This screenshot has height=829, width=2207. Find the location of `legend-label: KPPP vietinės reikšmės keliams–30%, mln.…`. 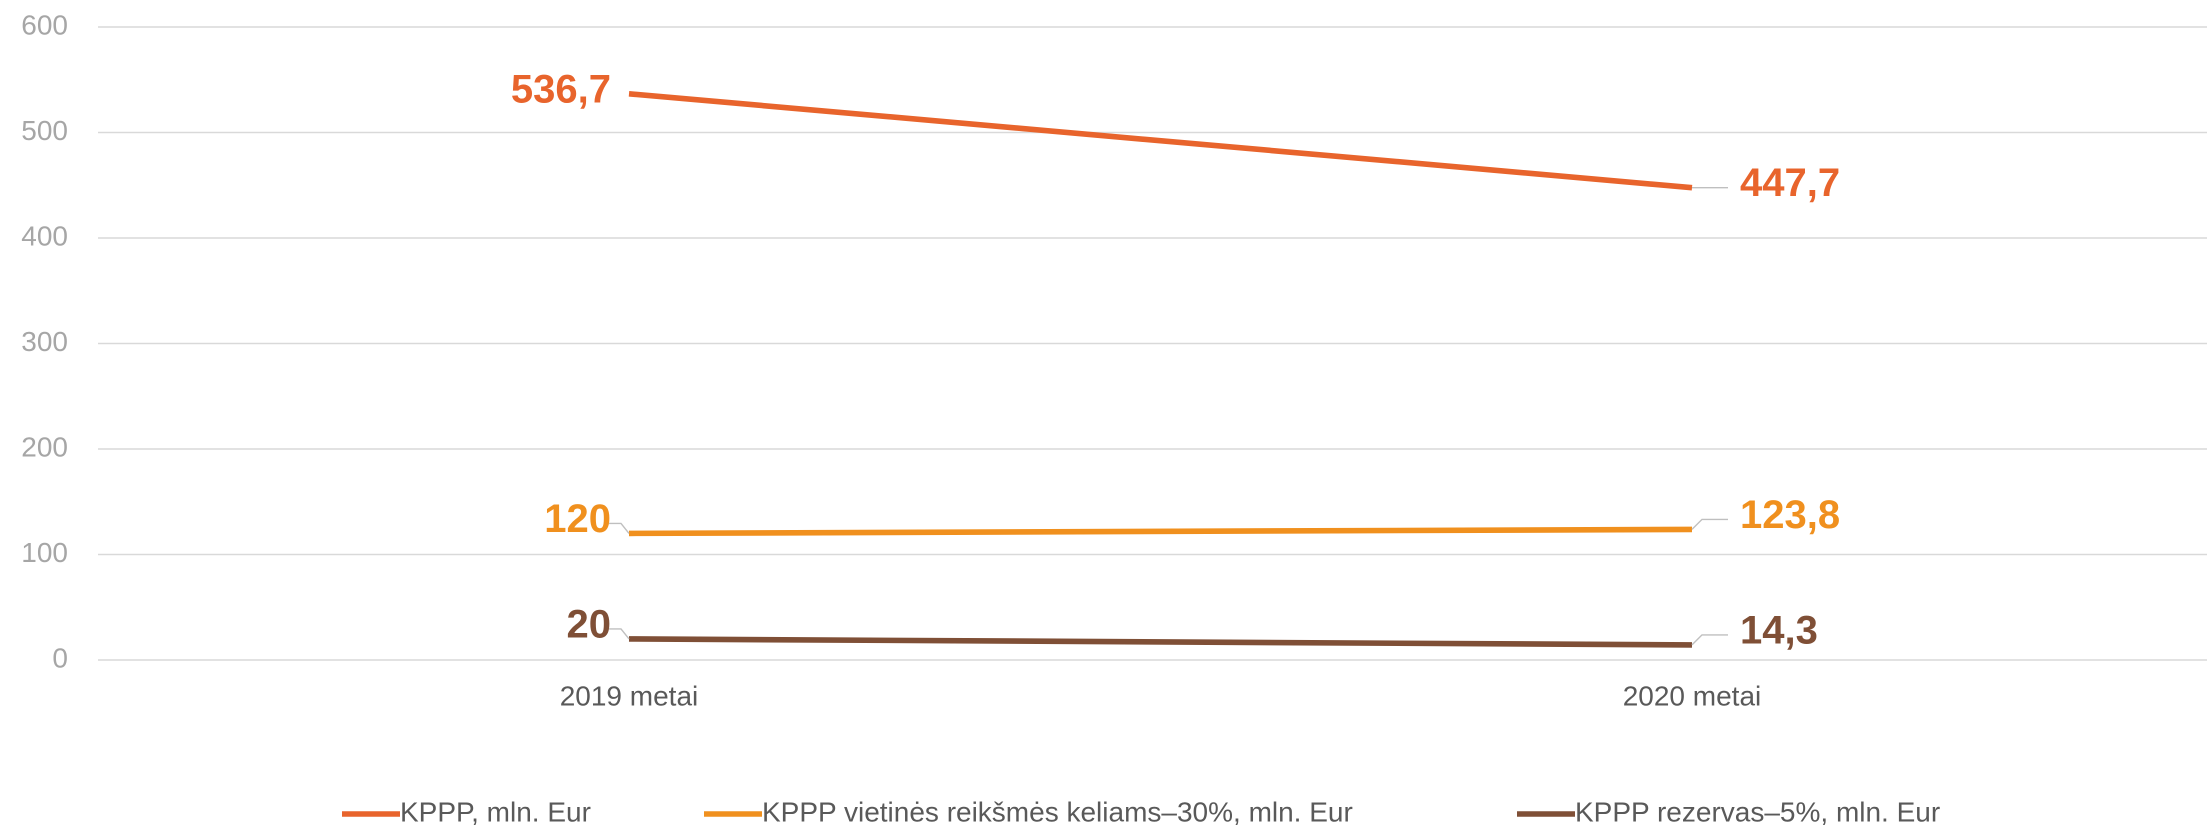

legend-label: KPPP vietinės reikšmės keliams–30%, mln.… is located at coordinates (1057, 811).